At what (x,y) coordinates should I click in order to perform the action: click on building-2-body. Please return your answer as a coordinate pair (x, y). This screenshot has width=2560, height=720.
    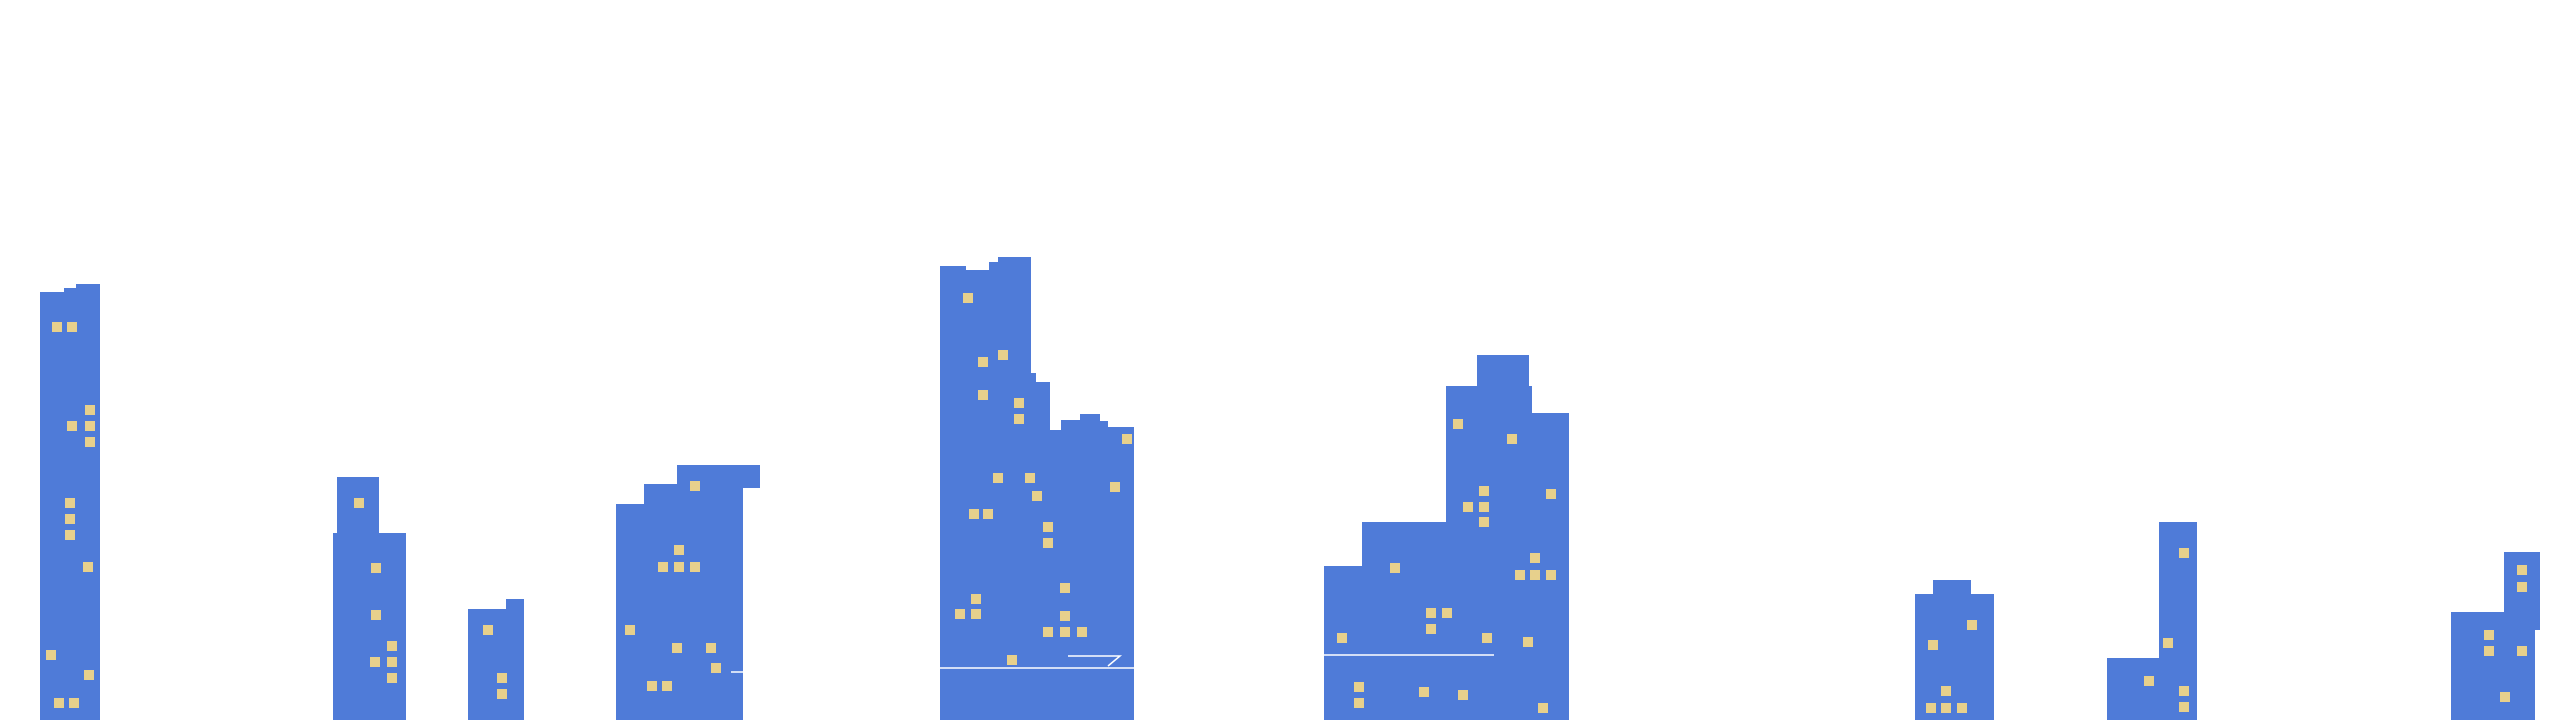
    Looking at the image, I should click on (369, 598).